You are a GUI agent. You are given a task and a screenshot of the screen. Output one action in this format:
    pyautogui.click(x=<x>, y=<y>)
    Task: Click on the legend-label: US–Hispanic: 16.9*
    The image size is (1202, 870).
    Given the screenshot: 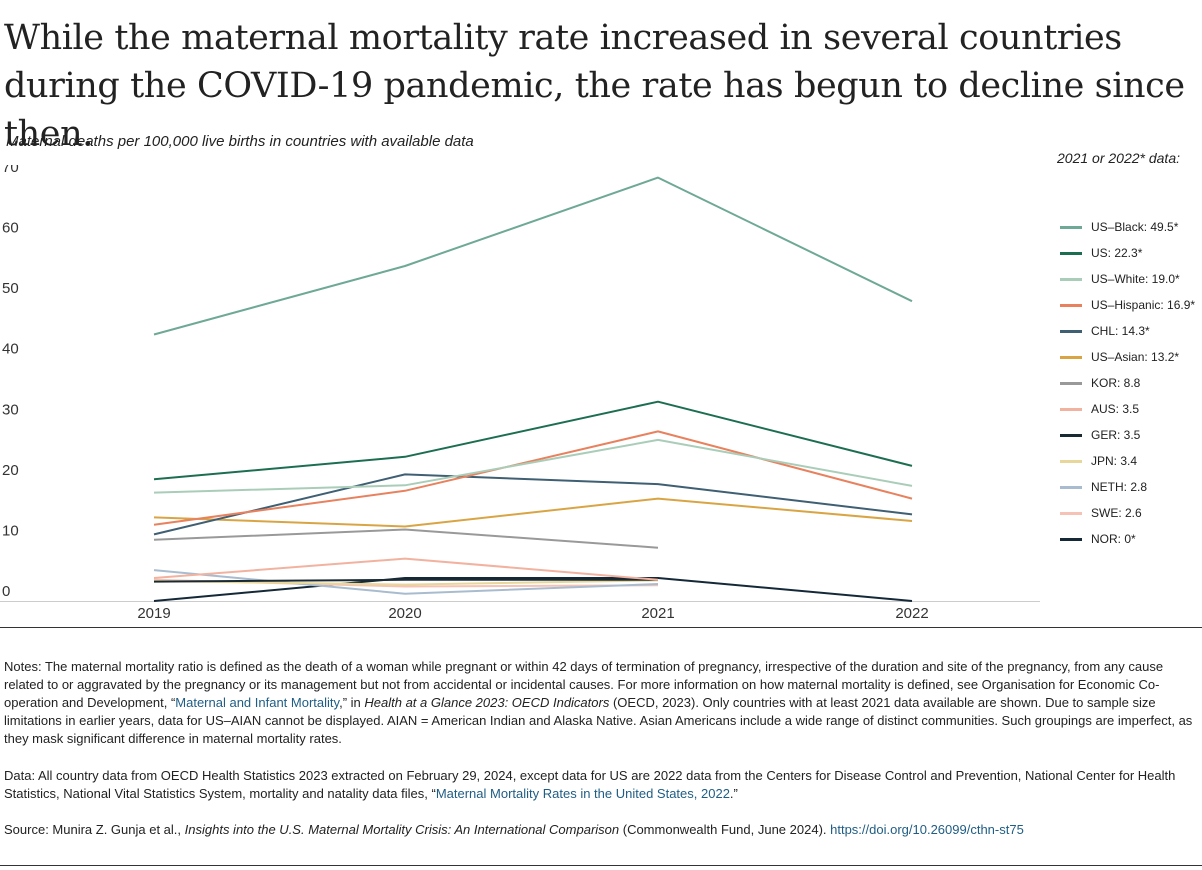 What is the action you would take?
    pyautogui.click(x=1143, y=305)
    